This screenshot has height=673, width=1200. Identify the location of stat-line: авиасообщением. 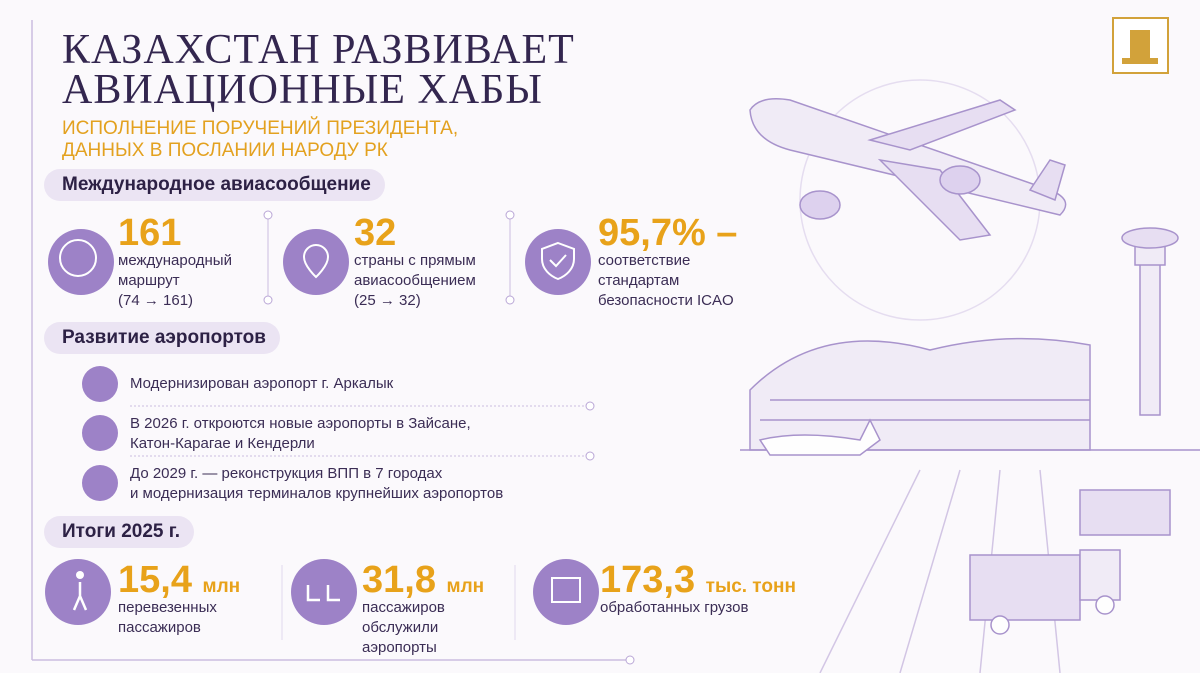
(415, 280).